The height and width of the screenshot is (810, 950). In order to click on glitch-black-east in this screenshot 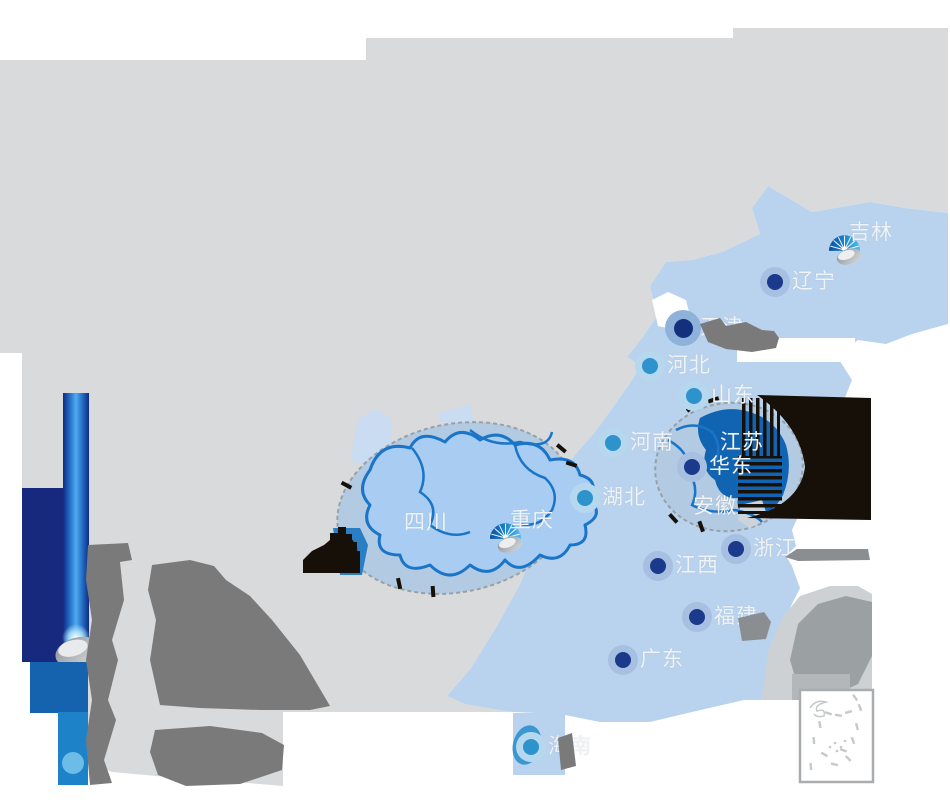, I will do `click(809, 457)`.